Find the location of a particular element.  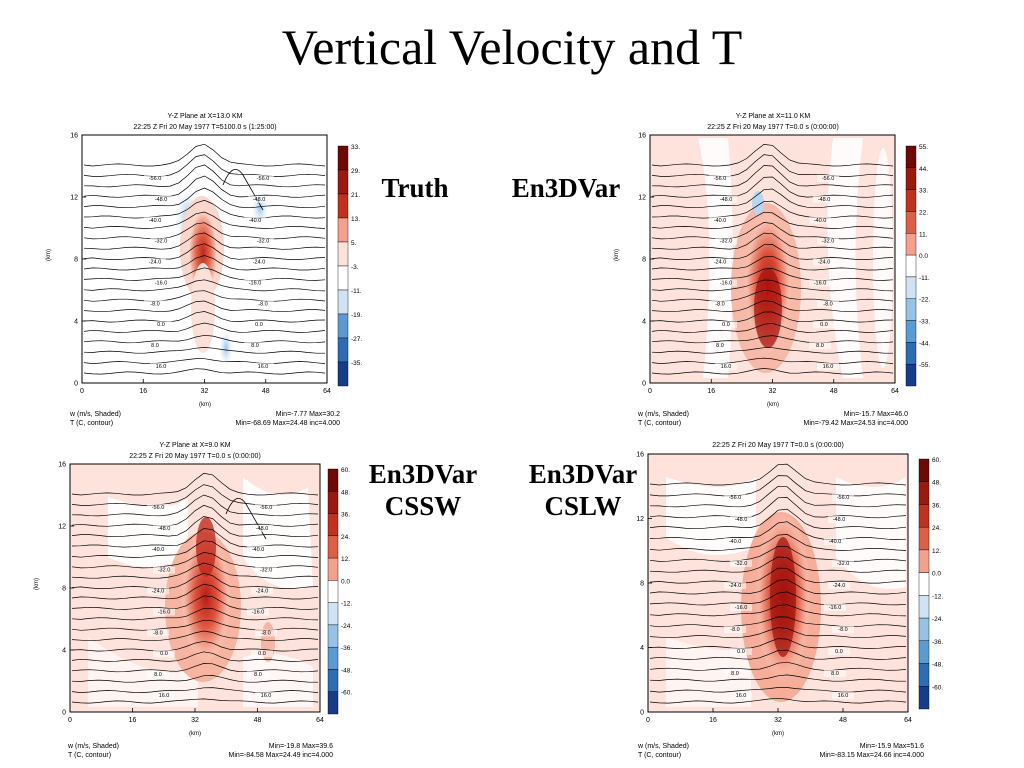

panel-header-1: Y-Z Plane at X=13.0 KM is located at coordinates (204, 116).